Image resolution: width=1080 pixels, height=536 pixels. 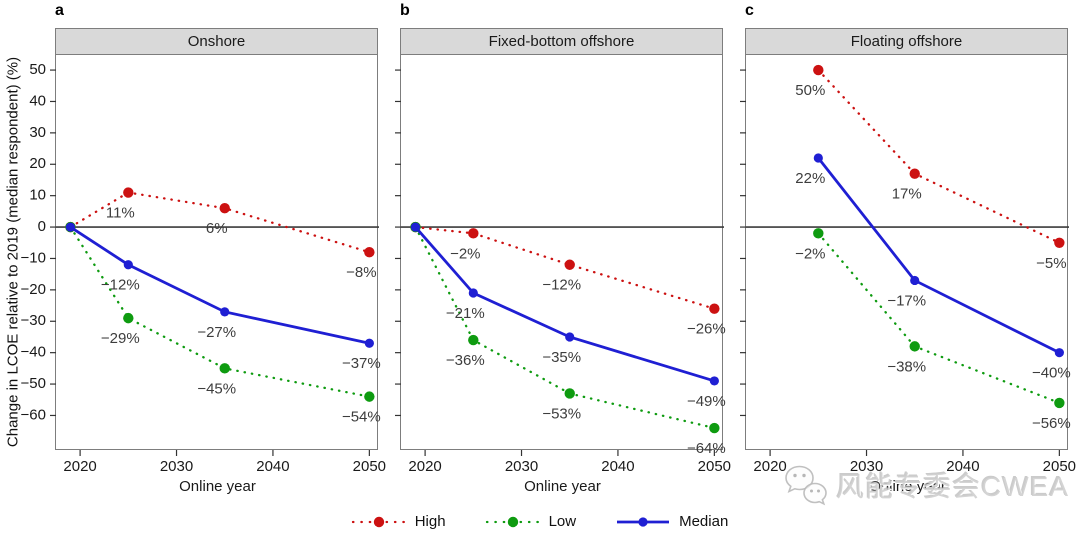 What do you see at coordinates (810, 90) in the screenshot?
I see `point-label: 50%` at bounding box center [810, 90].